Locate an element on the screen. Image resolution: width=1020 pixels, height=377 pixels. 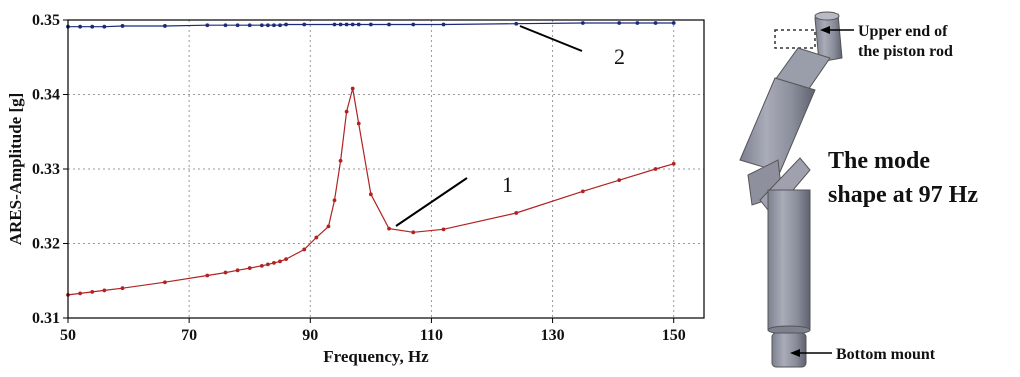
y-tick-label-2: 0.33 is located at coordinates (46, 169).